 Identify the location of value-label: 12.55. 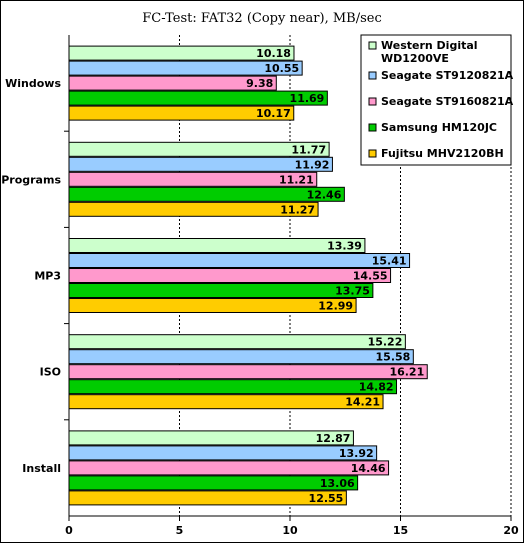
(326, 498).